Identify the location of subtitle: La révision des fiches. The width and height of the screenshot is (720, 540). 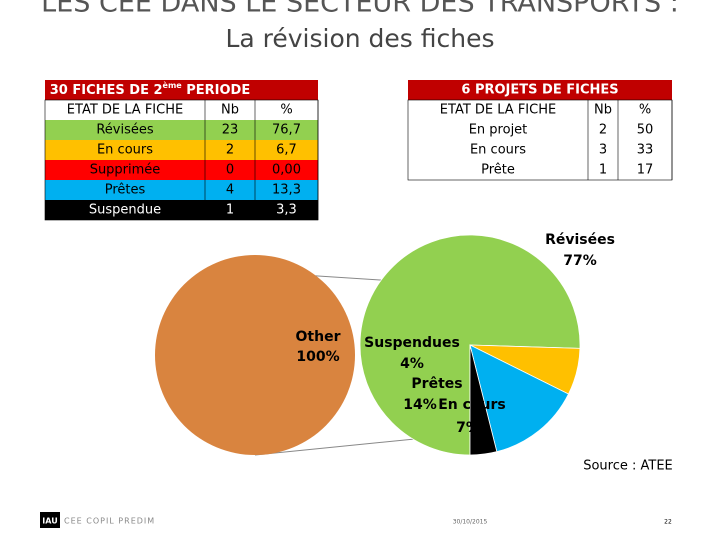
(359, 38).